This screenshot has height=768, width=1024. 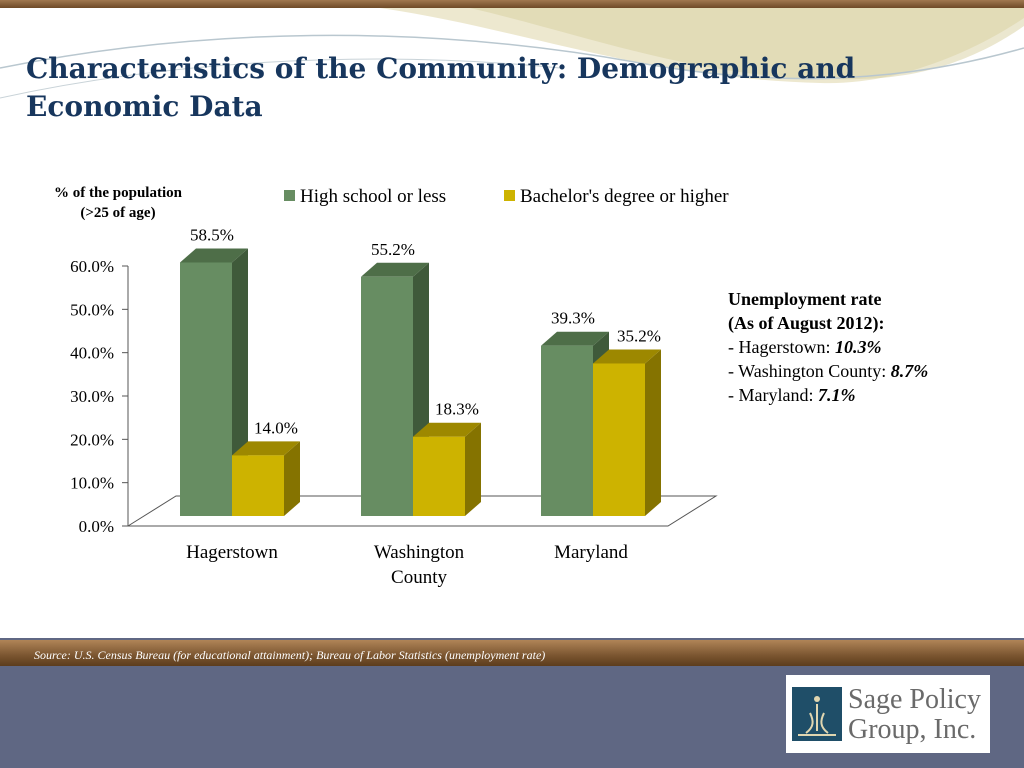 I want to click on data-label: 55.2%, so click(x=393, y=249).